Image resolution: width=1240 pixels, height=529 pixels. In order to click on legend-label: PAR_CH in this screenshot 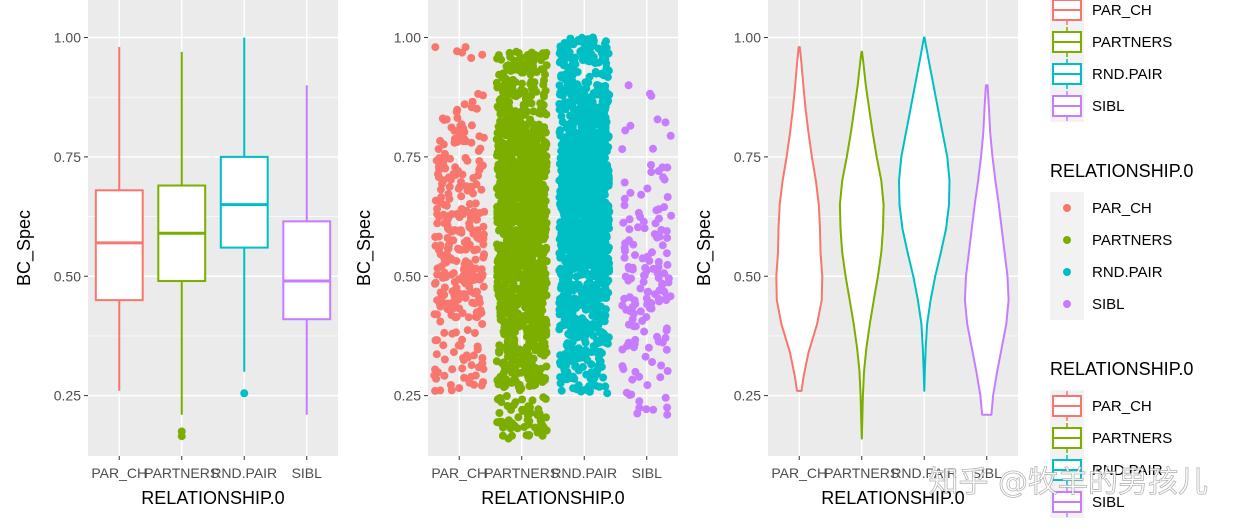, I will do `click(1122, 406)`.